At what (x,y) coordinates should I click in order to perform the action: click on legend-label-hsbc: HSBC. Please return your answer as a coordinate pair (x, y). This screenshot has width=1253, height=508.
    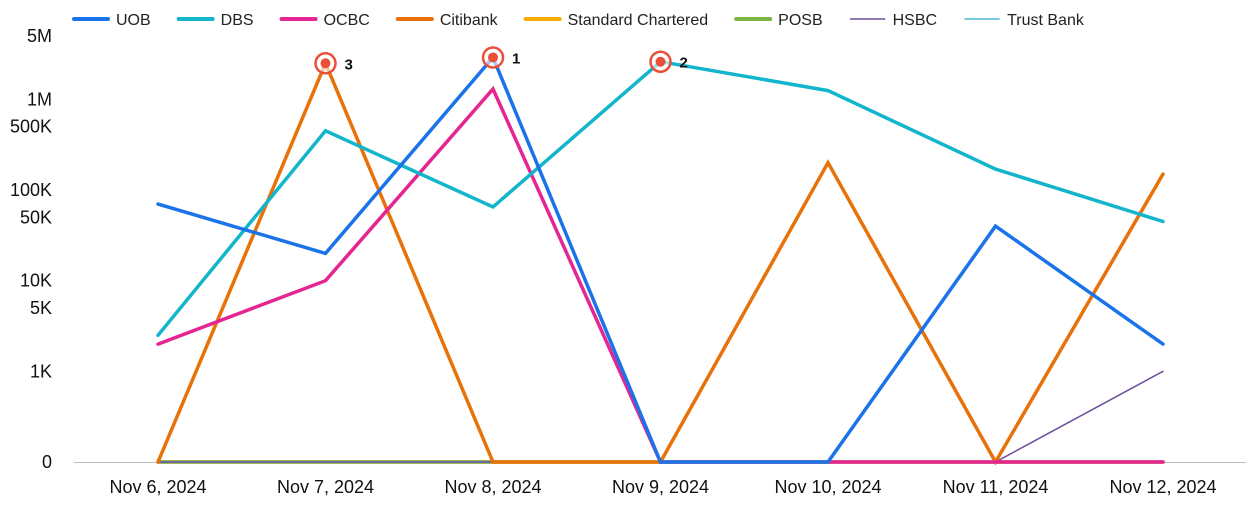
    Looking at the image, I should click on (915, 20).